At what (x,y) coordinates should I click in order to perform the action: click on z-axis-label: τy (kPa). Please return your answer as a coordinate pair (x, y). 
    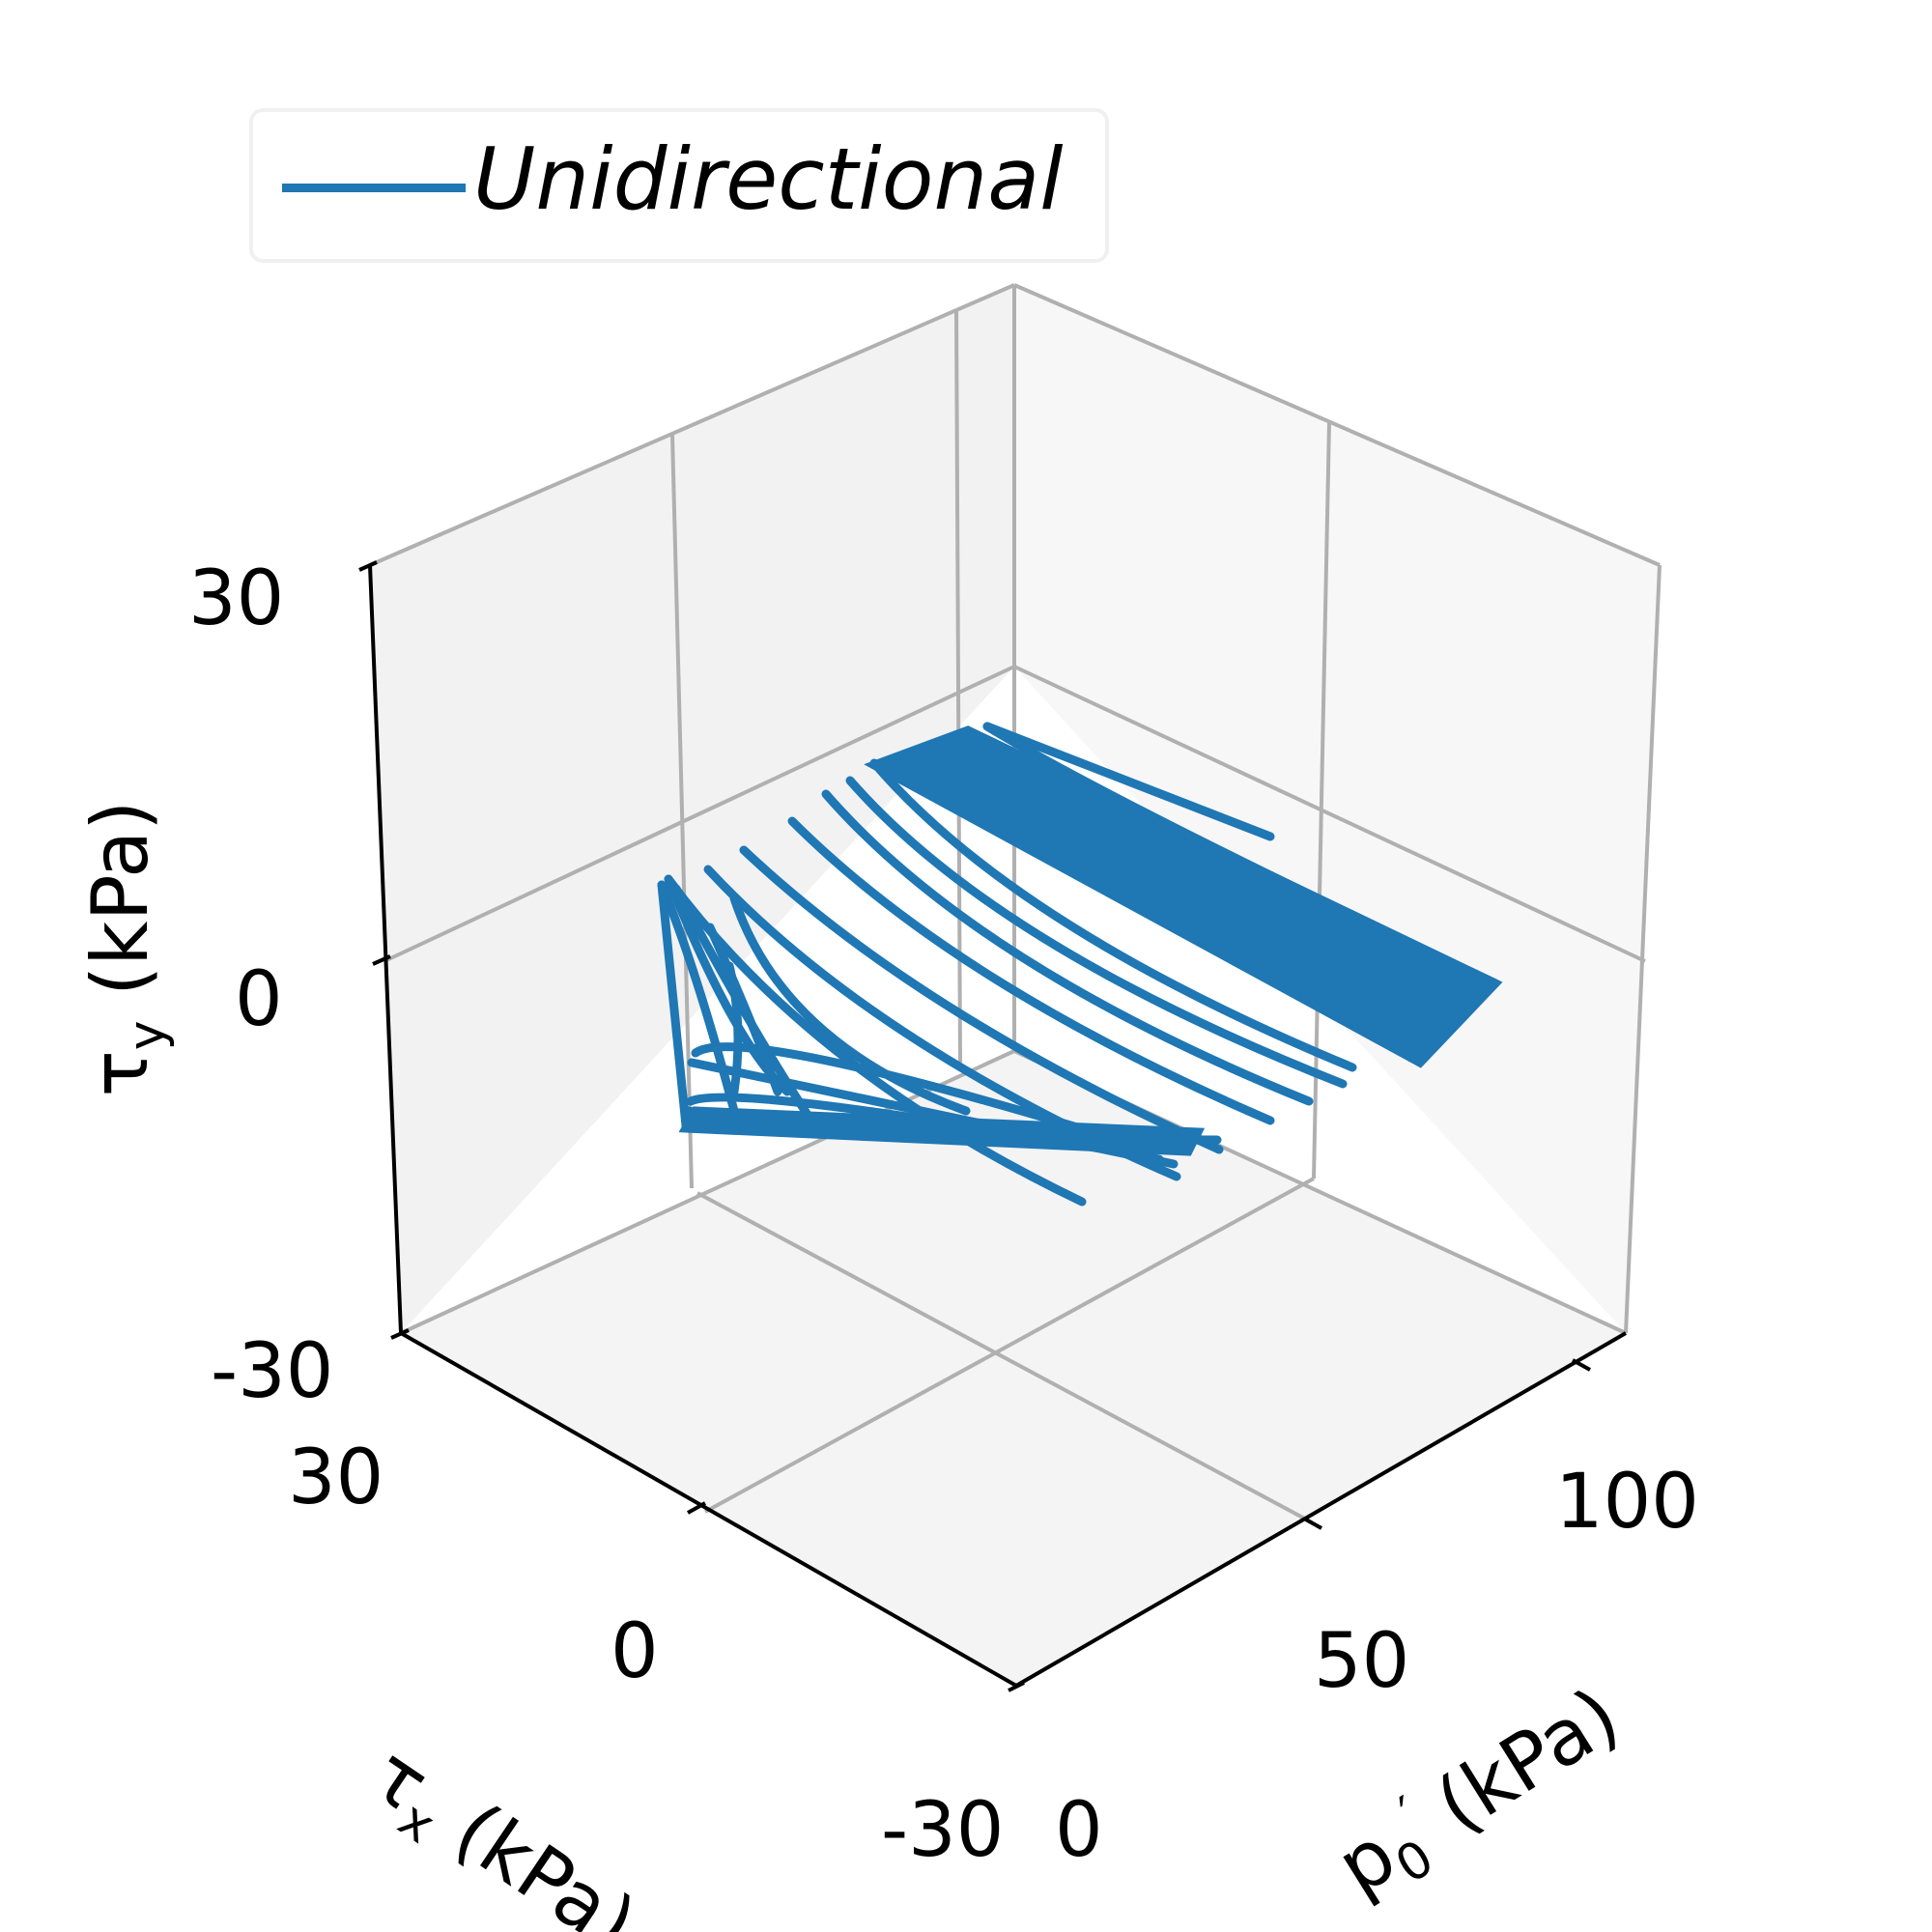
    Looking at the image, I should click on (125, 948).